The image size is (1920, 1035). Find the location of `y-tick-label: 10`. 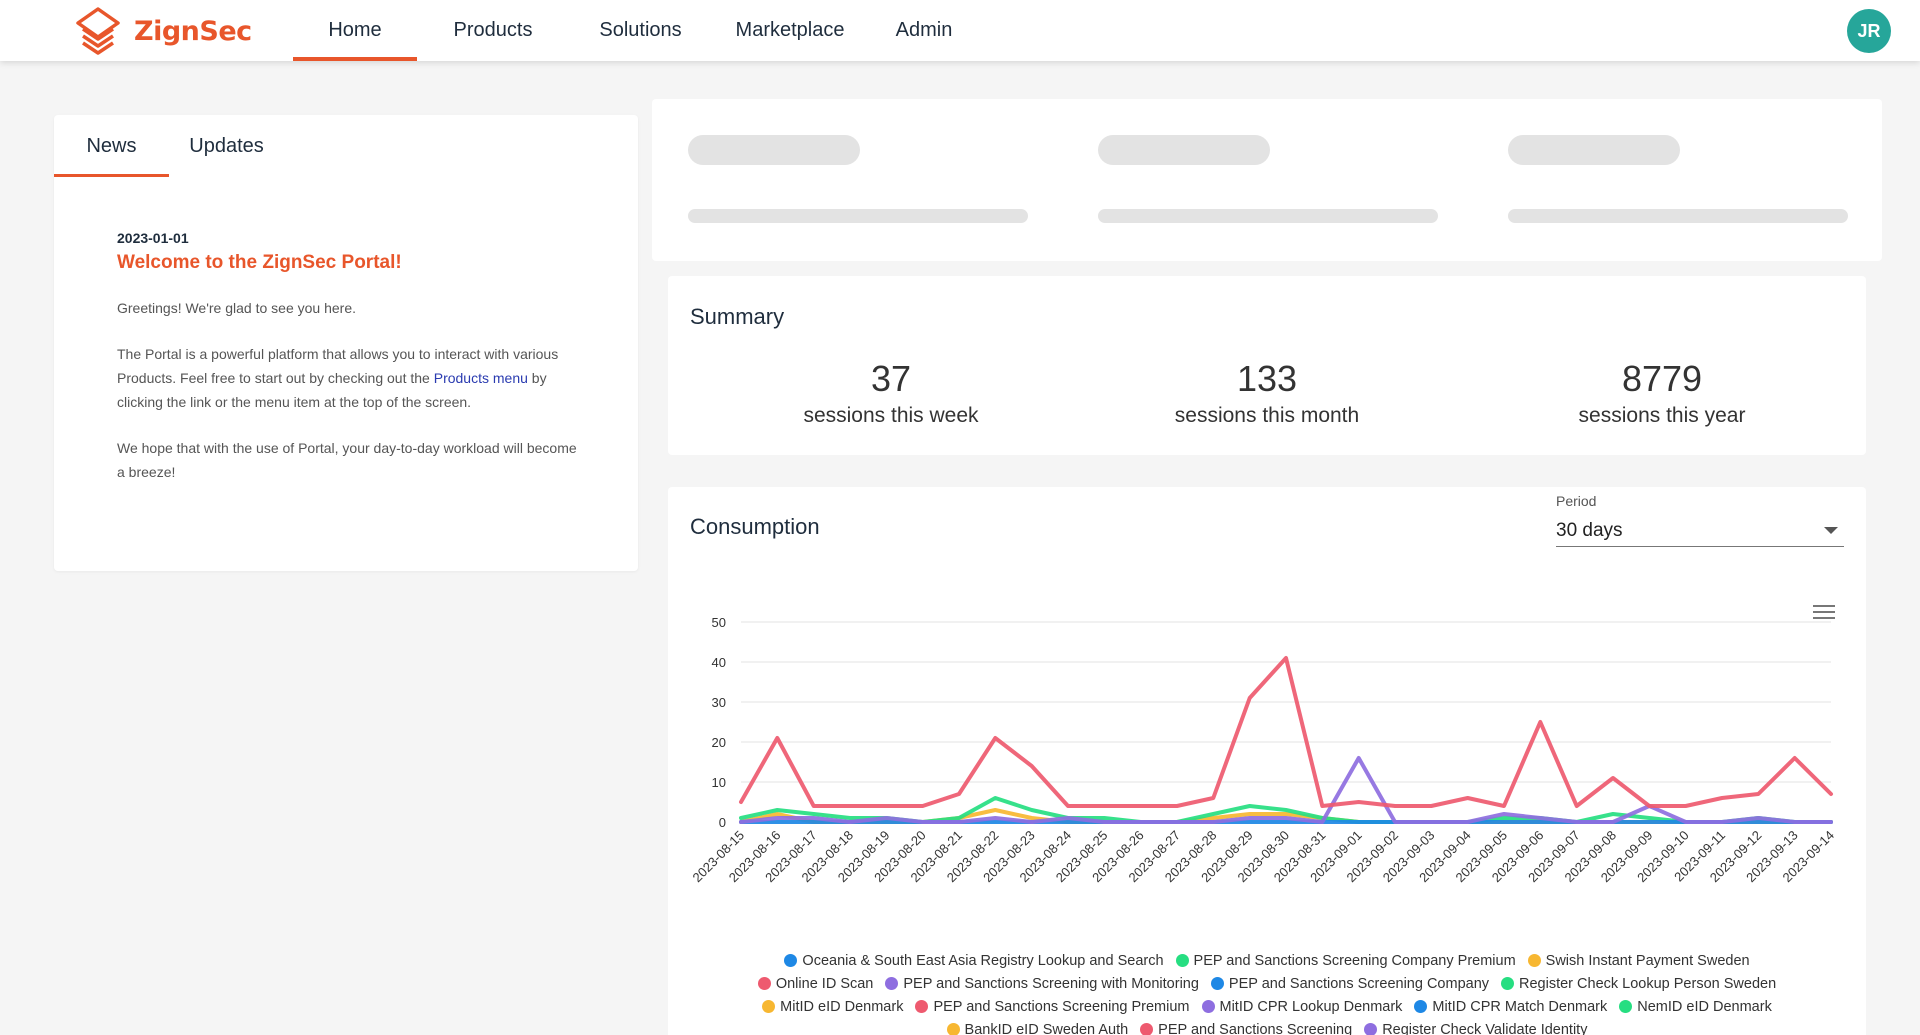

y-tick-label: 10 is located at coordinates (719, 782).